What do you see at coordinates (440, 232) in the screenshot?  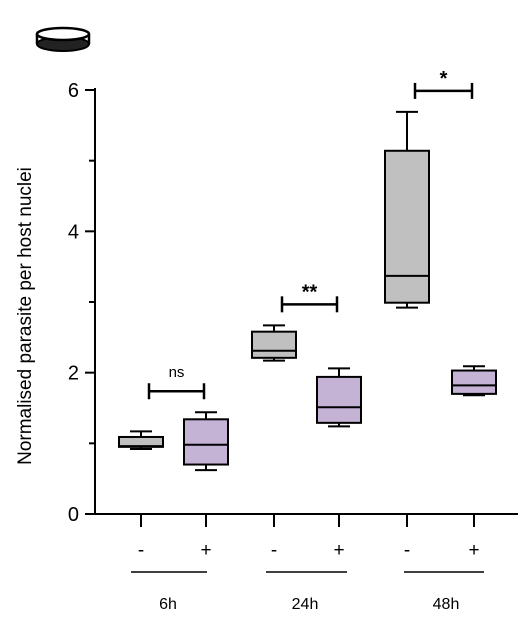 I see `box-group-48h: *` at bounding box center [440, 232].